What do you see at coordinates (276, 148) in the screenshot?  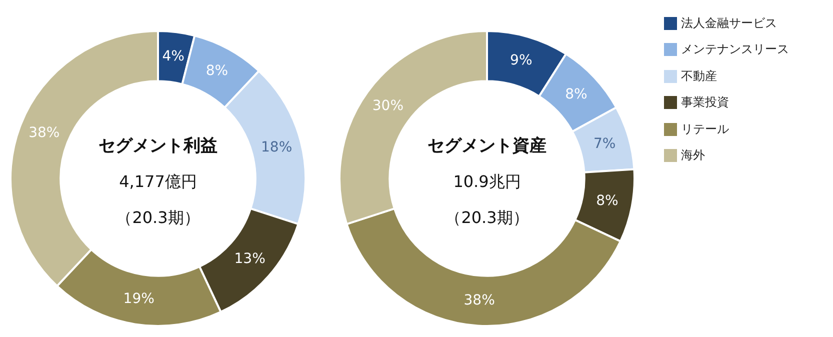 I see `data-label: 18%` at bounding box center [276, 148].